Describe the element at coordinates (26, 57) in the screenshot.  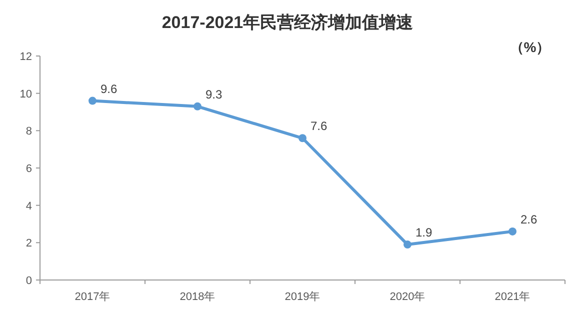
I see `y-tick-label: 12` at that location.